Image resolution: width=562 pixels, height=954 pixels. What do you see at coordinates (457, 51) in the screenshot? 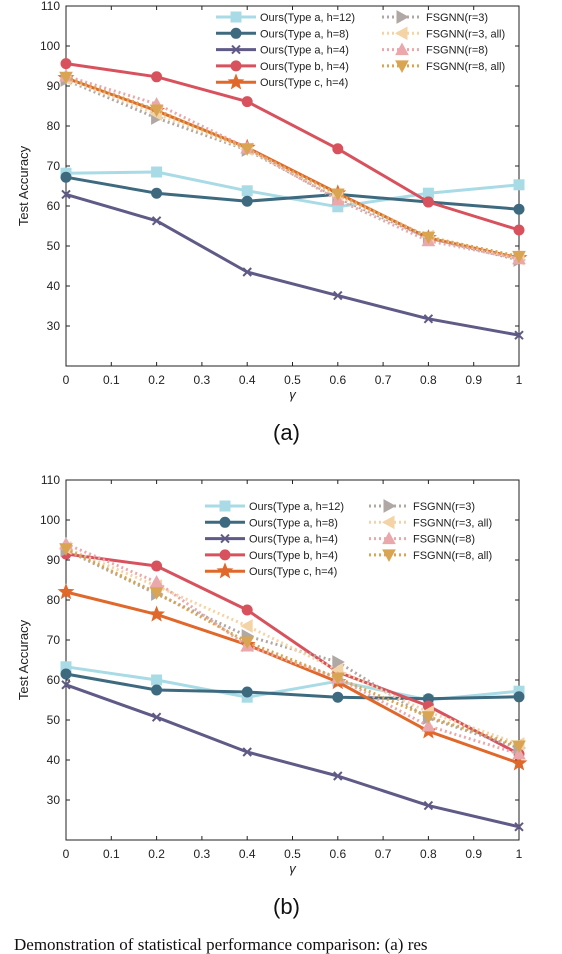
I see `legend-label: FSGNN(r=8)` at bounding box center [457, 51].